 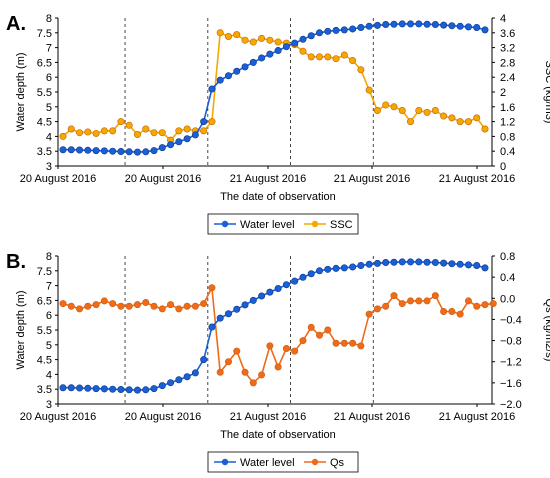 I want to click on x-axis-title: The date of observation, so click(x=278, y=197).